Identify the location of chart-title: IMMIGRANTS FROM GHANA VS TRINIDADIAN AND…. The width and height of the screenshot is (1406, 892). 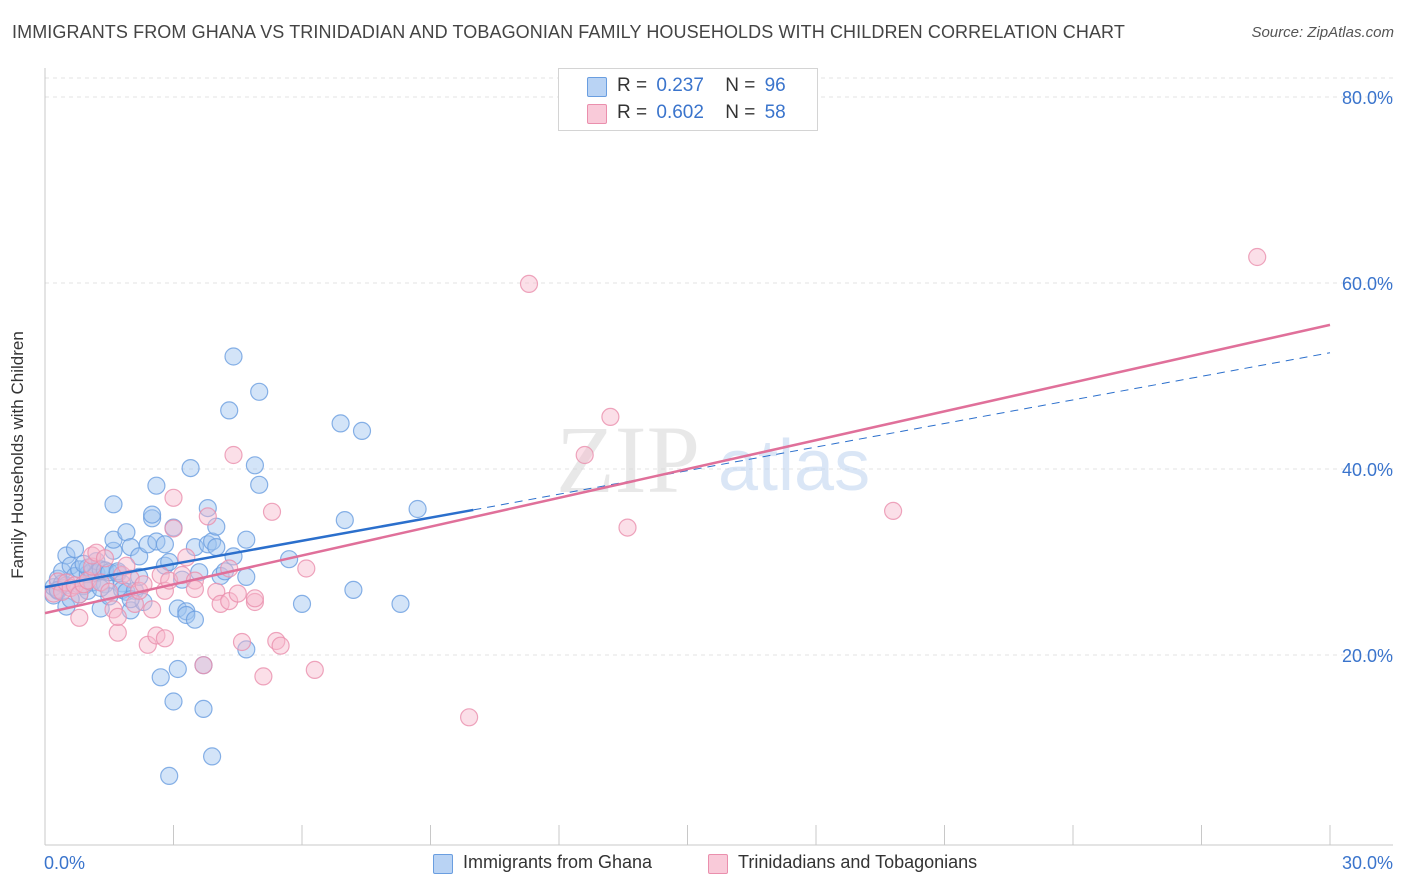
(568, 32).